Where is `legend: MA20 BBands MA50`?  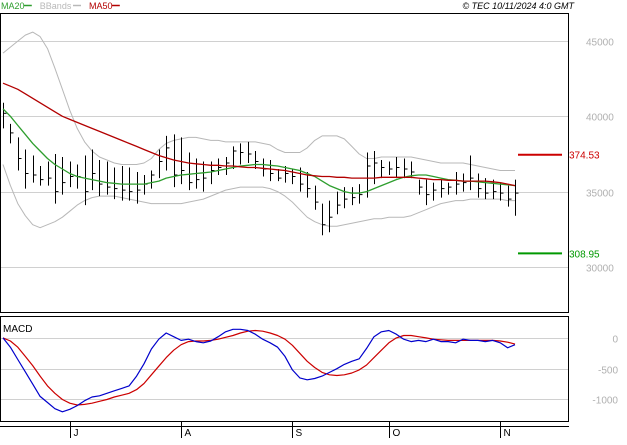 legend: MA20 BBands MA50 is located at coordinates (60, 6).